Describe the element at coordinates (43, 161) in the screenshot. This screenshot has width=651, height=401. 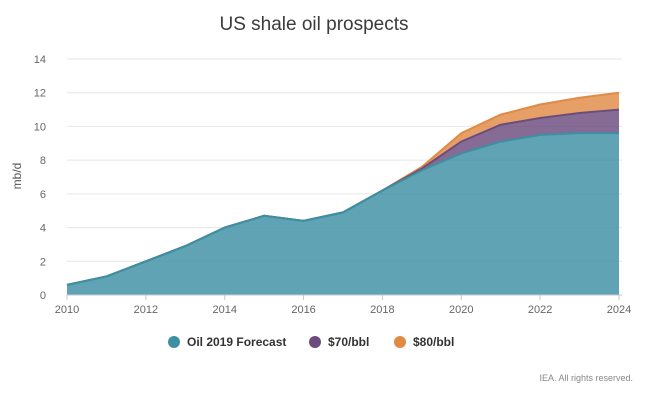
I see `y-tick-label: 8` at that location.